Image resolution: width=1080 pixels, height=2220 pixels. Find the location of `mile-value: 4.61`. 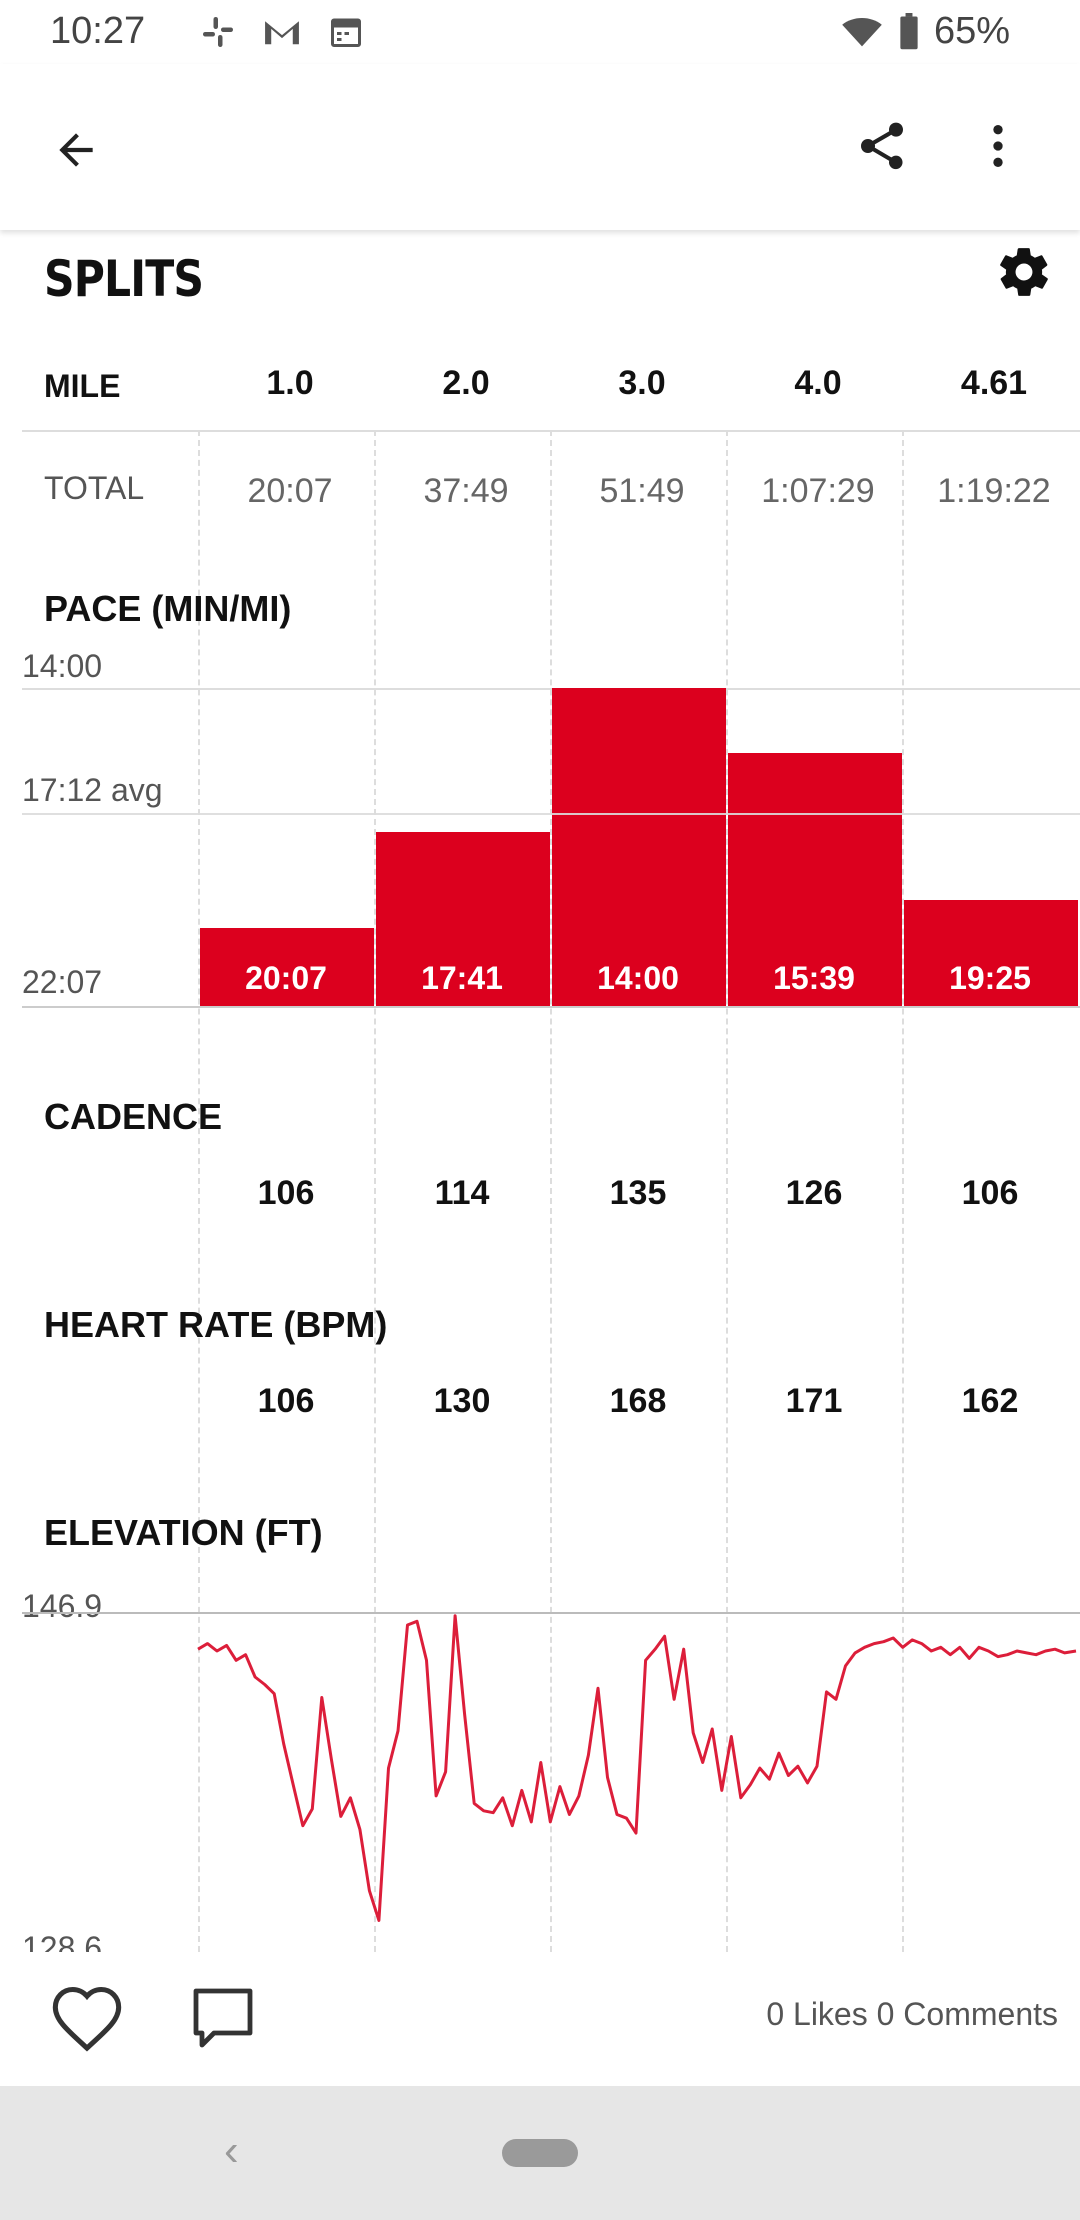

mile-value: 4.61 is located at coordinates (994, 383).